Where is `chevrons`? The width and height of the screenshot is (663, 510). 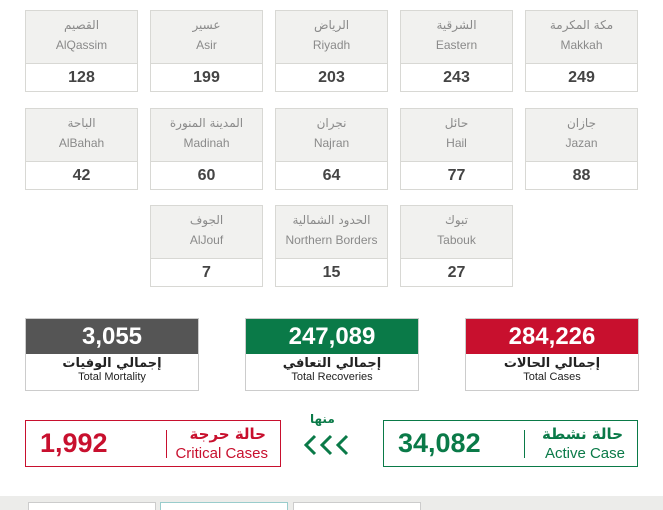
chevrons is located at coordinates (326, 445).